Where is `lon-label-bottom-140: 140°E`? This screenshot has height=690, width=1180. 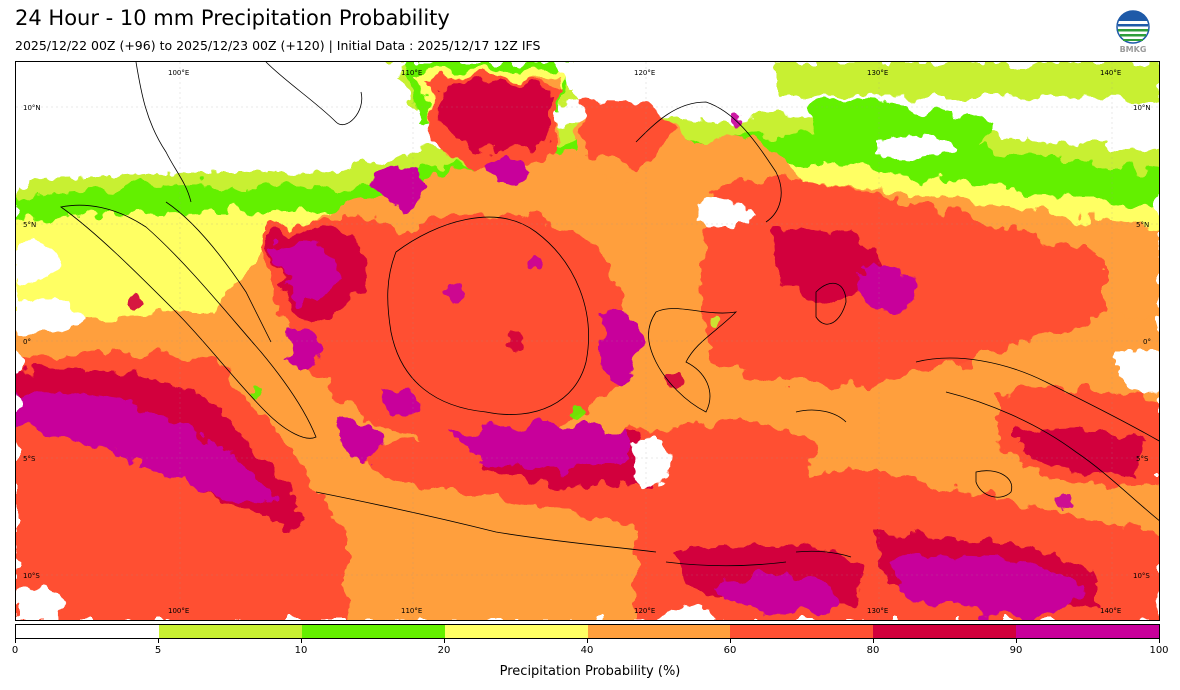 lon-label-bottom-140: 140°E is located at coordinates (1110, 611).